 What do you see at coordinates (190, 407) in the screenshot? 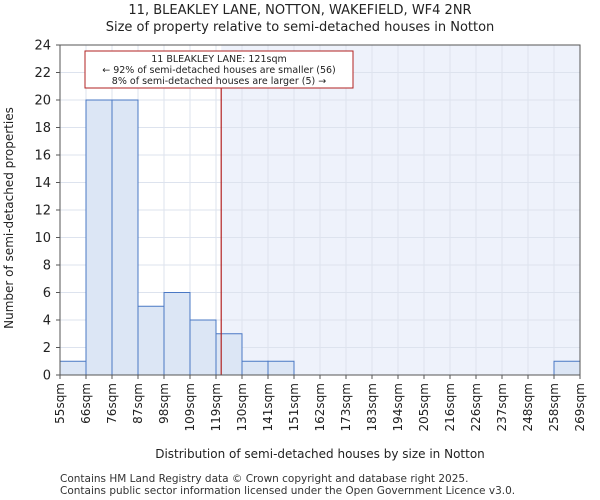
I see `x-tick-label: 109sqm` at bounding box center [190, 407].